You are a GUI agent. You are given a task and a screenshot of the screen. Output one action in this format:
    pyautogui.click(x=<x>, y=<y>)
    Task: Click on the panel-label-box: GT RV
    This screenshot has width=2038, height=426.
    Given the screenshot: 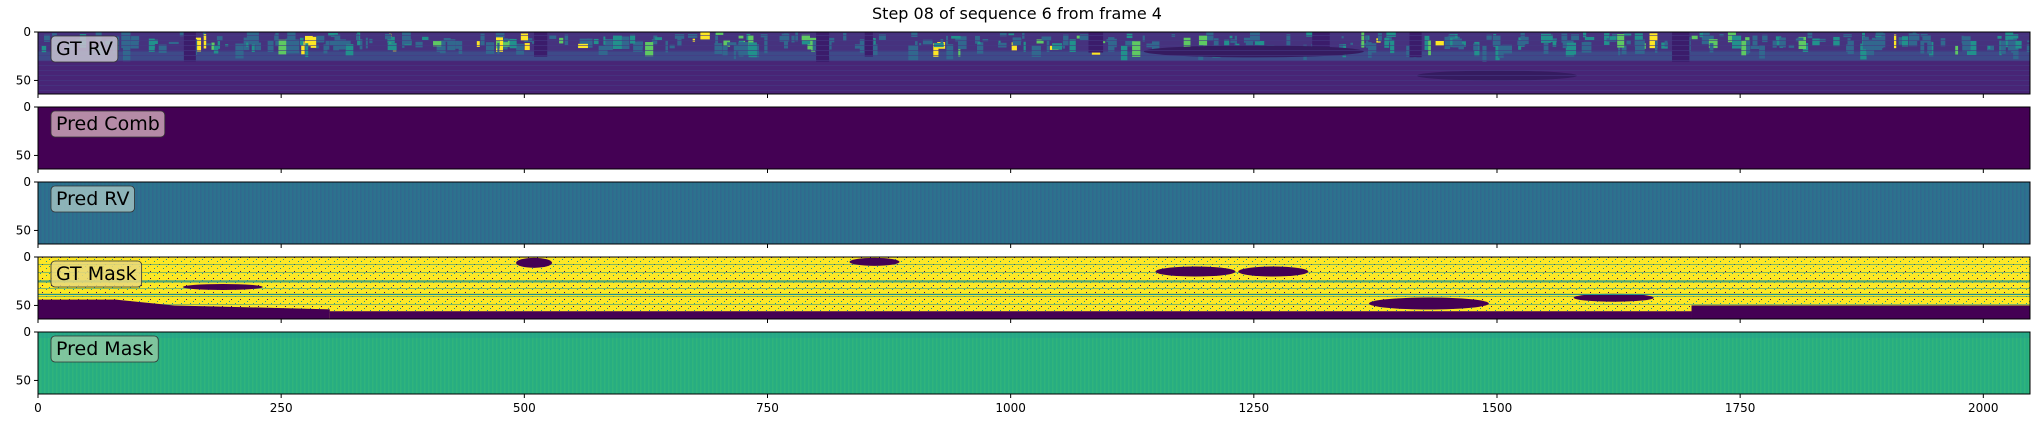 What is the action you would take?
    pyautogui.click(x=84, y=49)
    